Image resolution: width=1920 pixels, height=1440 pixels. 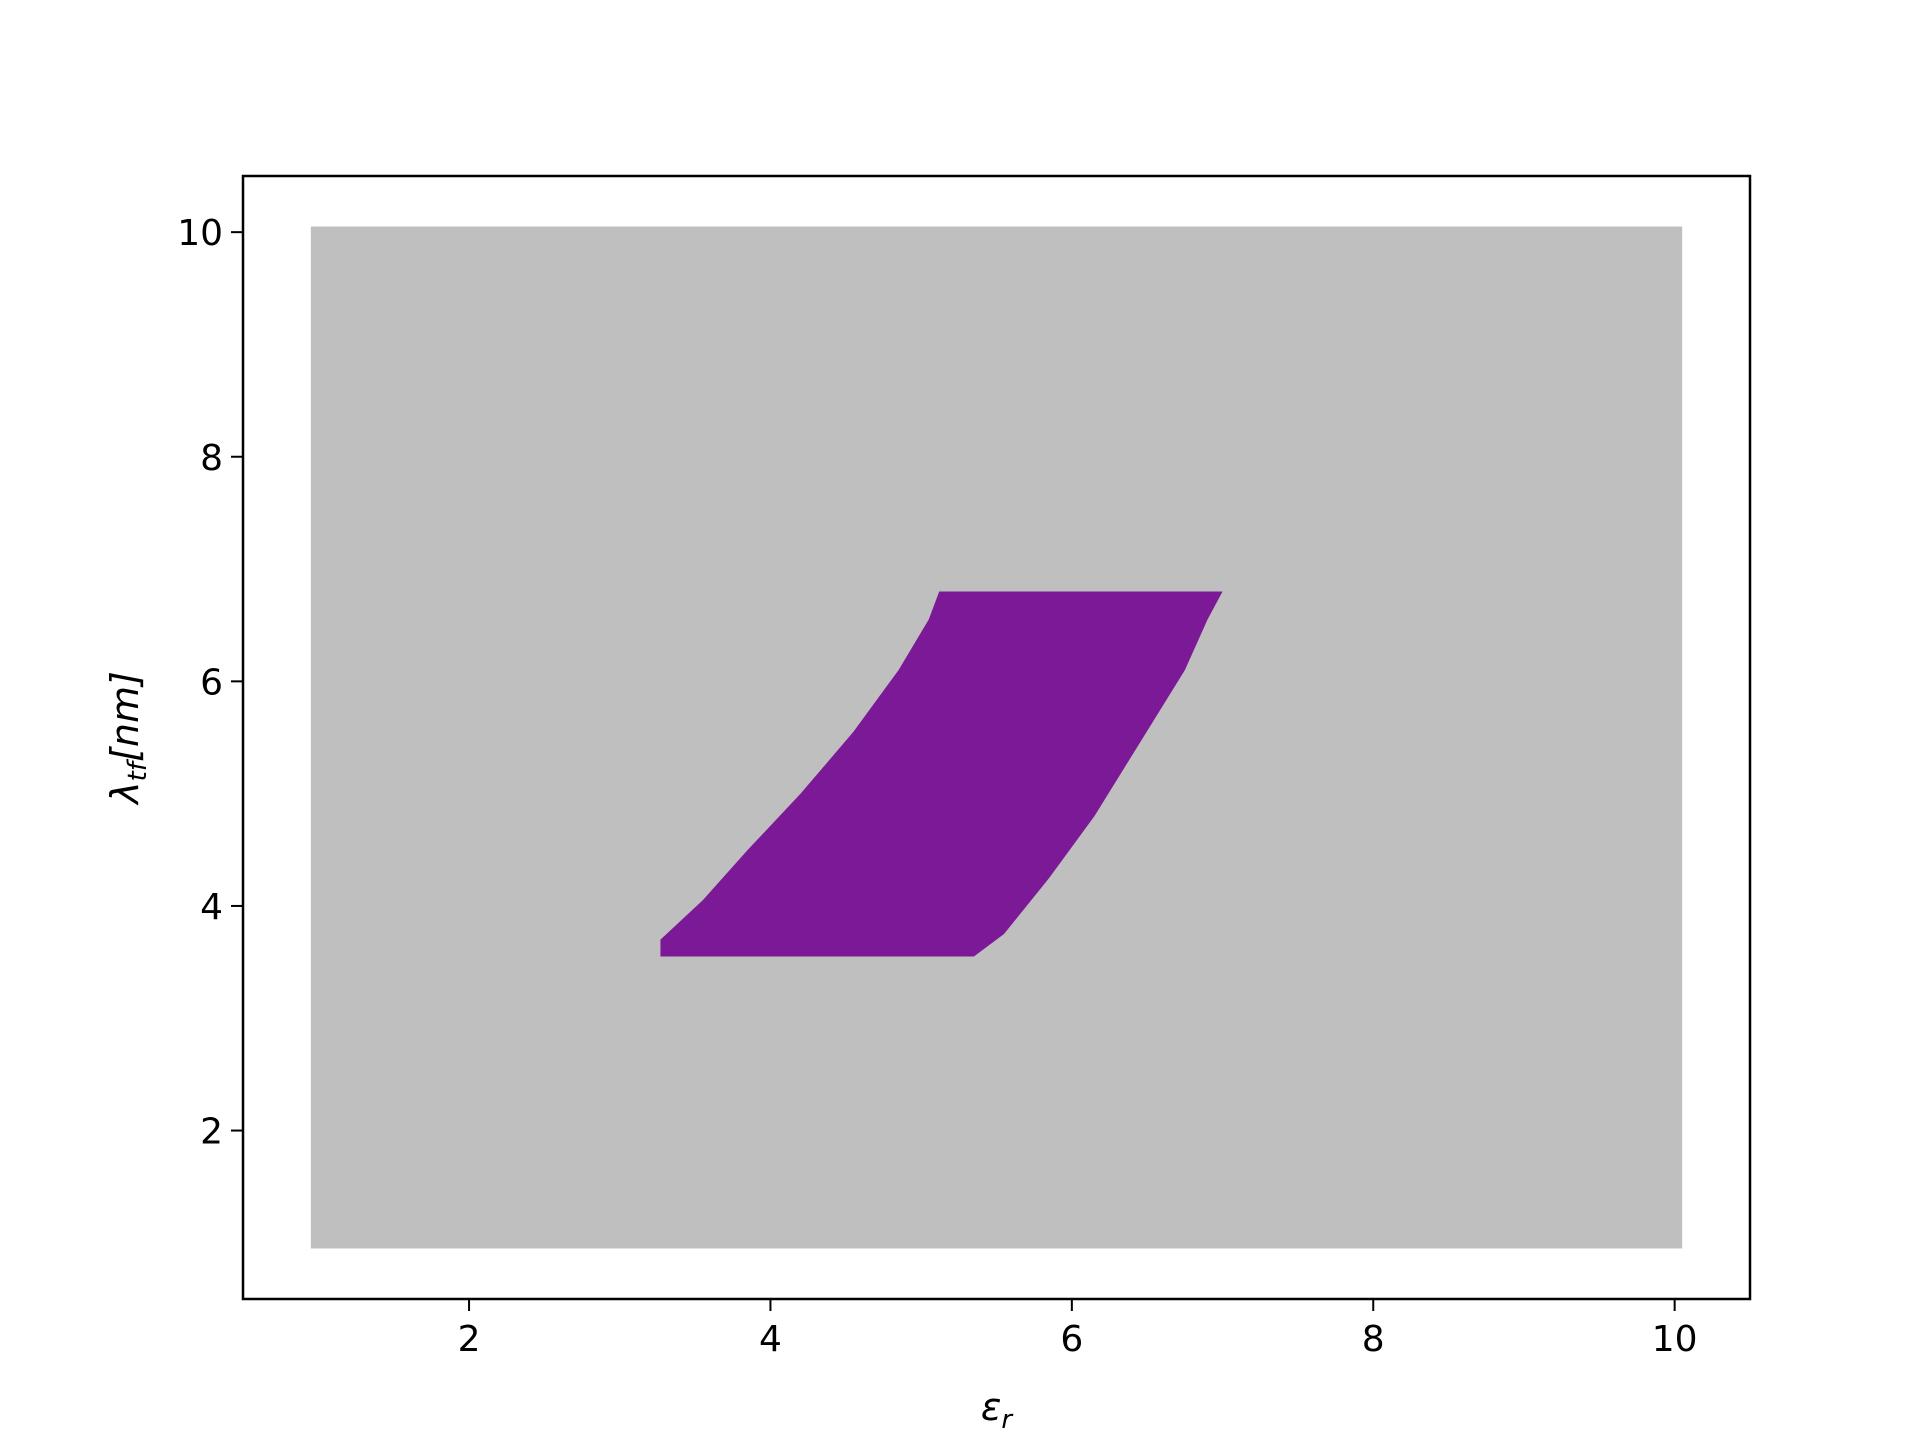 I want to click on x-tick-label: 10, so click(x=1675, y=1339).